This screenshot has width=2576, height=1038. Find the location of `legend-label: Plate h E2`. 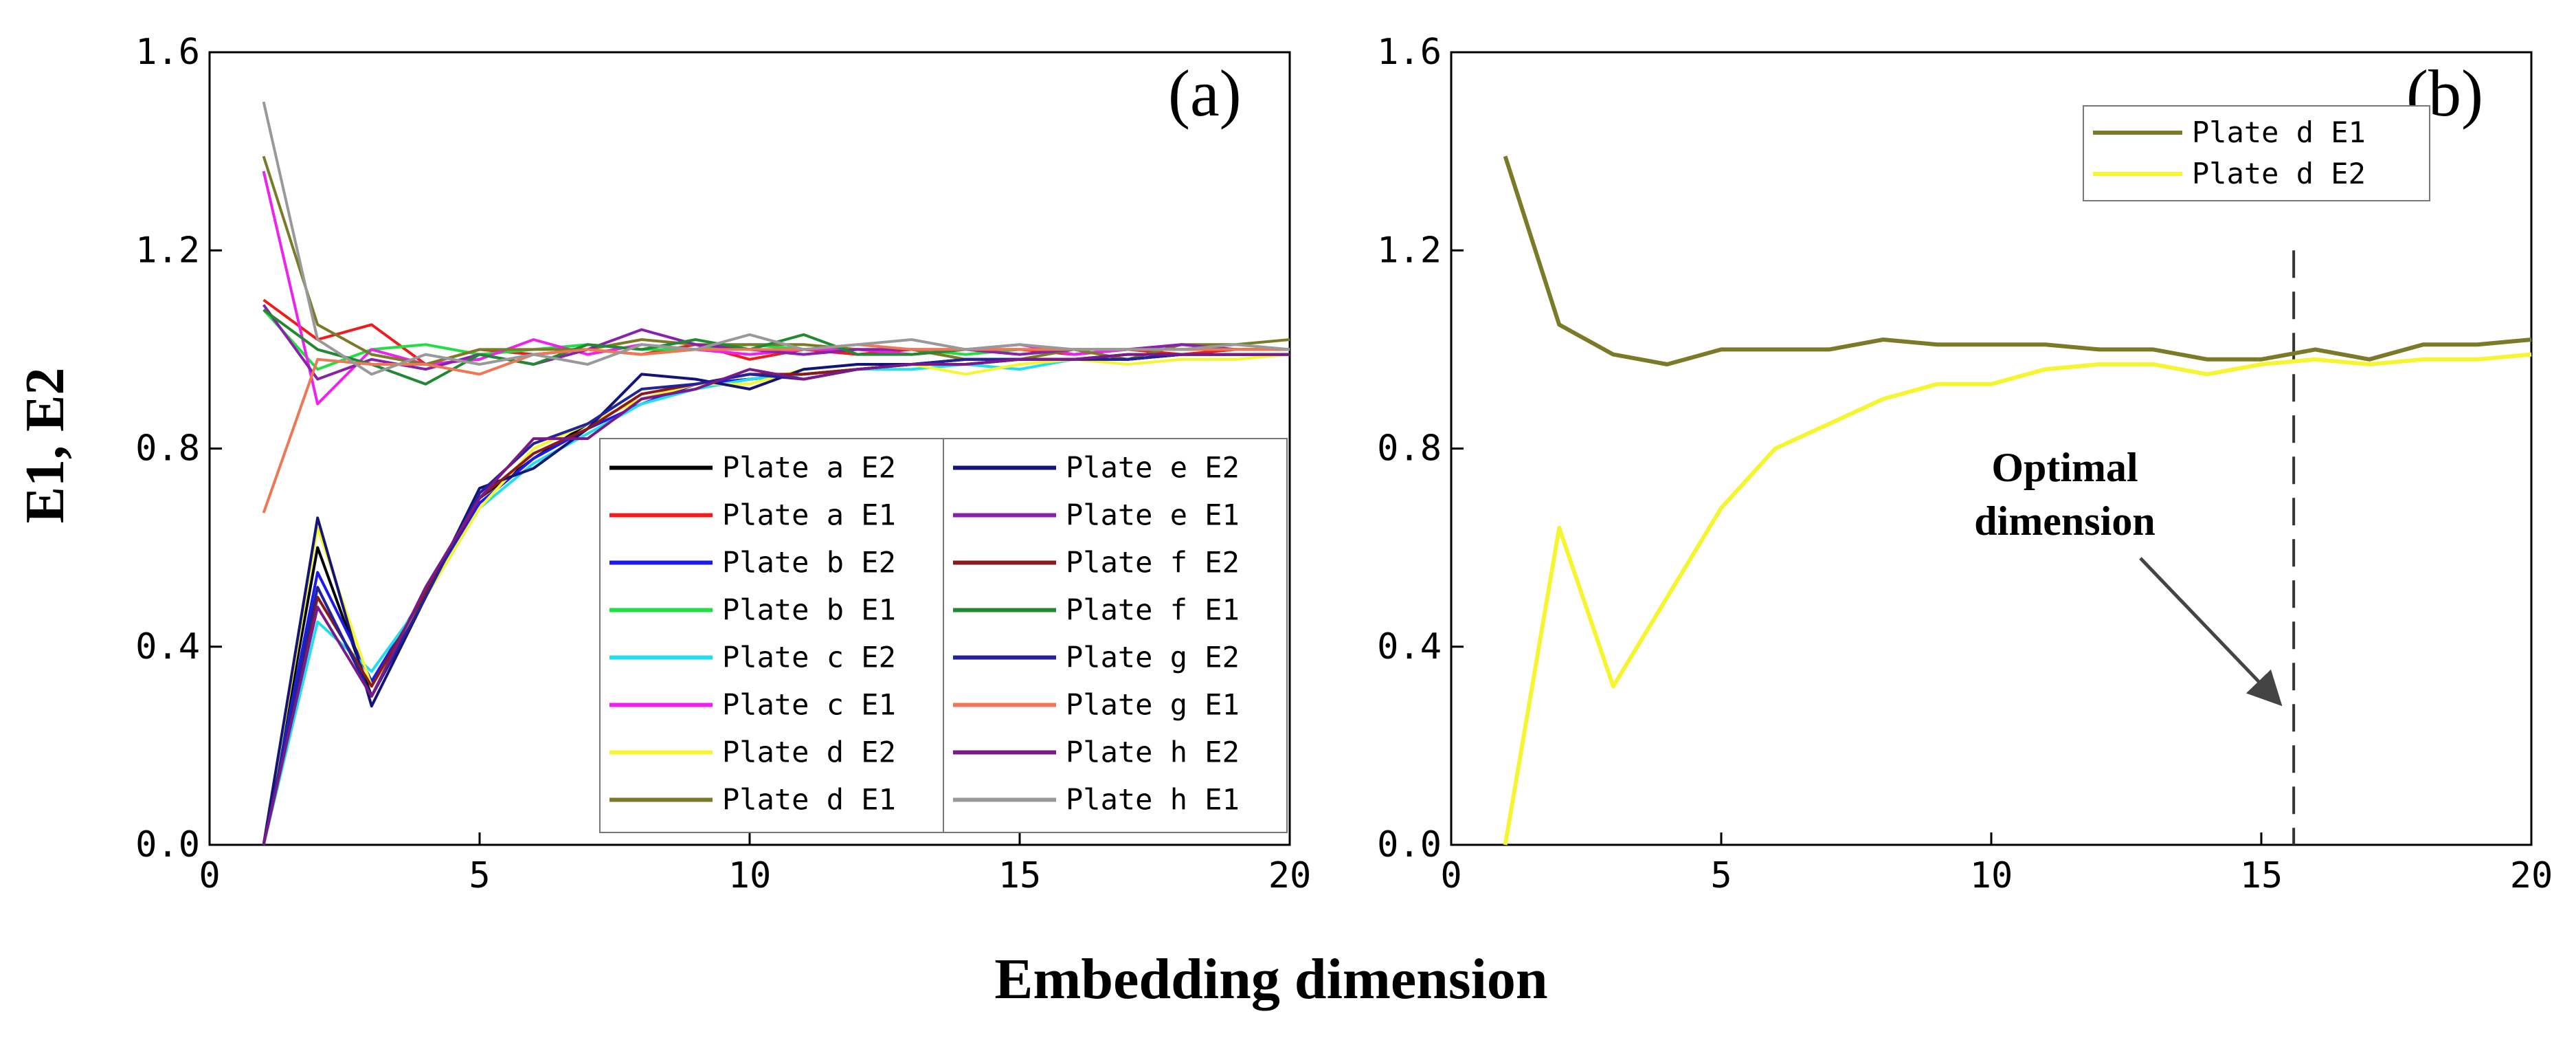

legend-label: Plate h E2 is located at coordinates (1153, 752).